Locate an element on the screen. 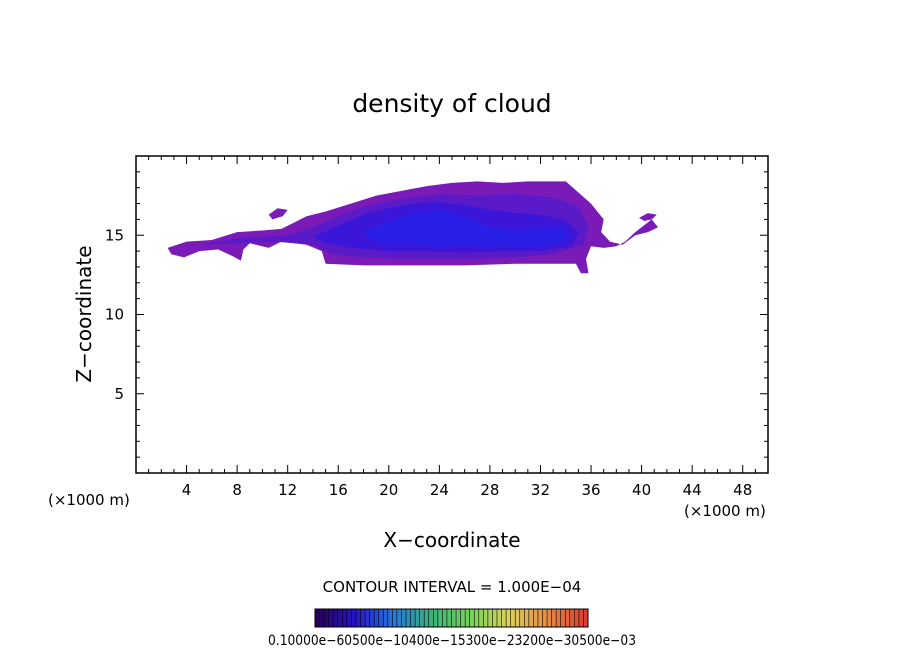 The height and width of the screenshot is (654, 904). y-tick-label: 10 is located at coordinates (114, 315).